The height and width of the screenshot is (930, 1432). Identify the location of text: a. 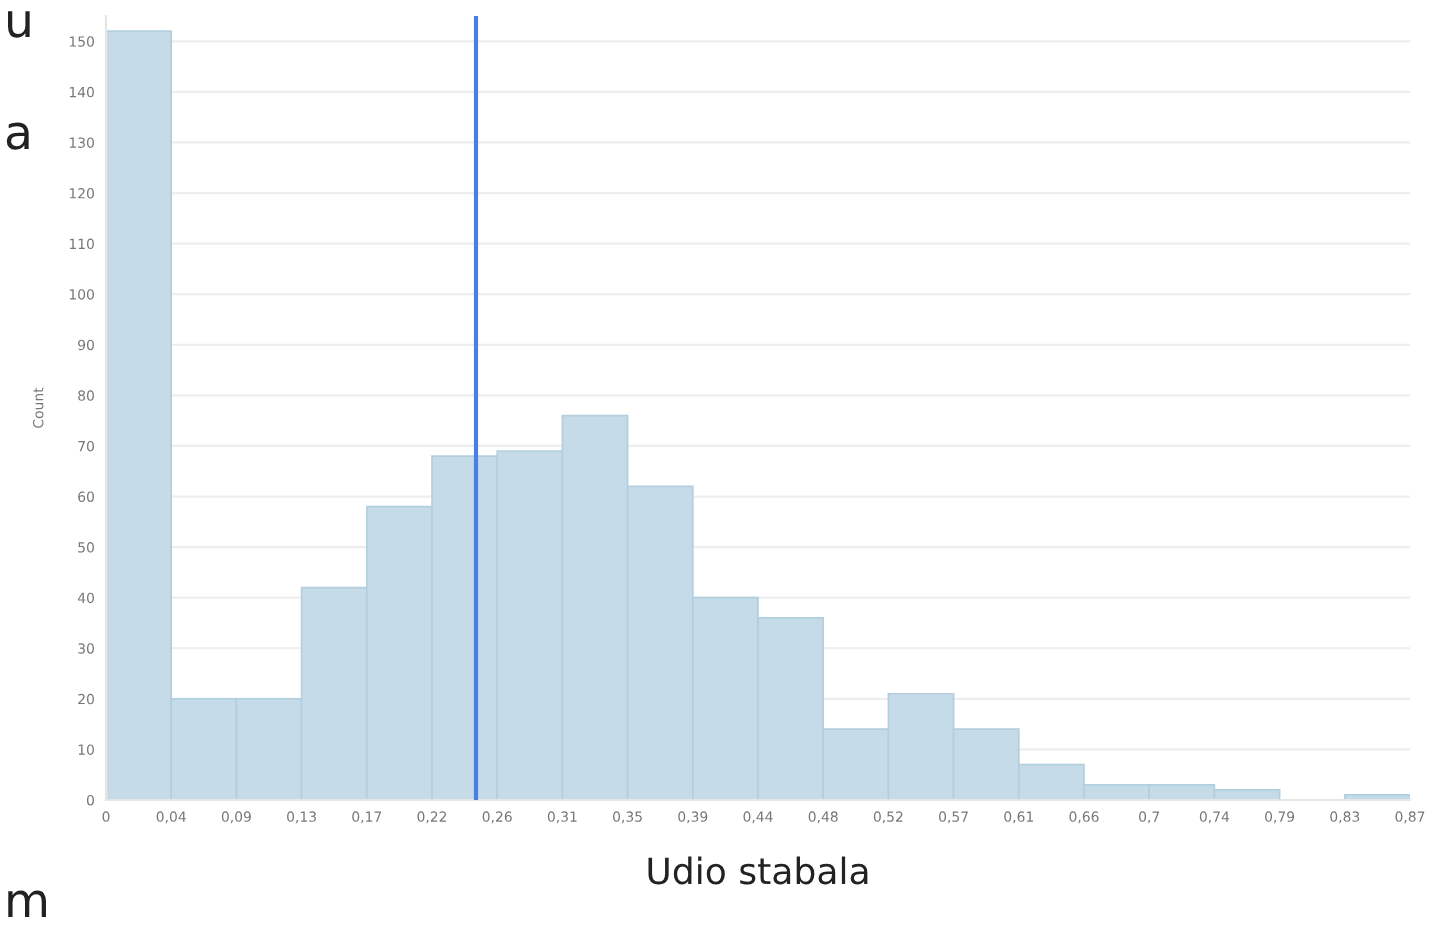
(17, 136).